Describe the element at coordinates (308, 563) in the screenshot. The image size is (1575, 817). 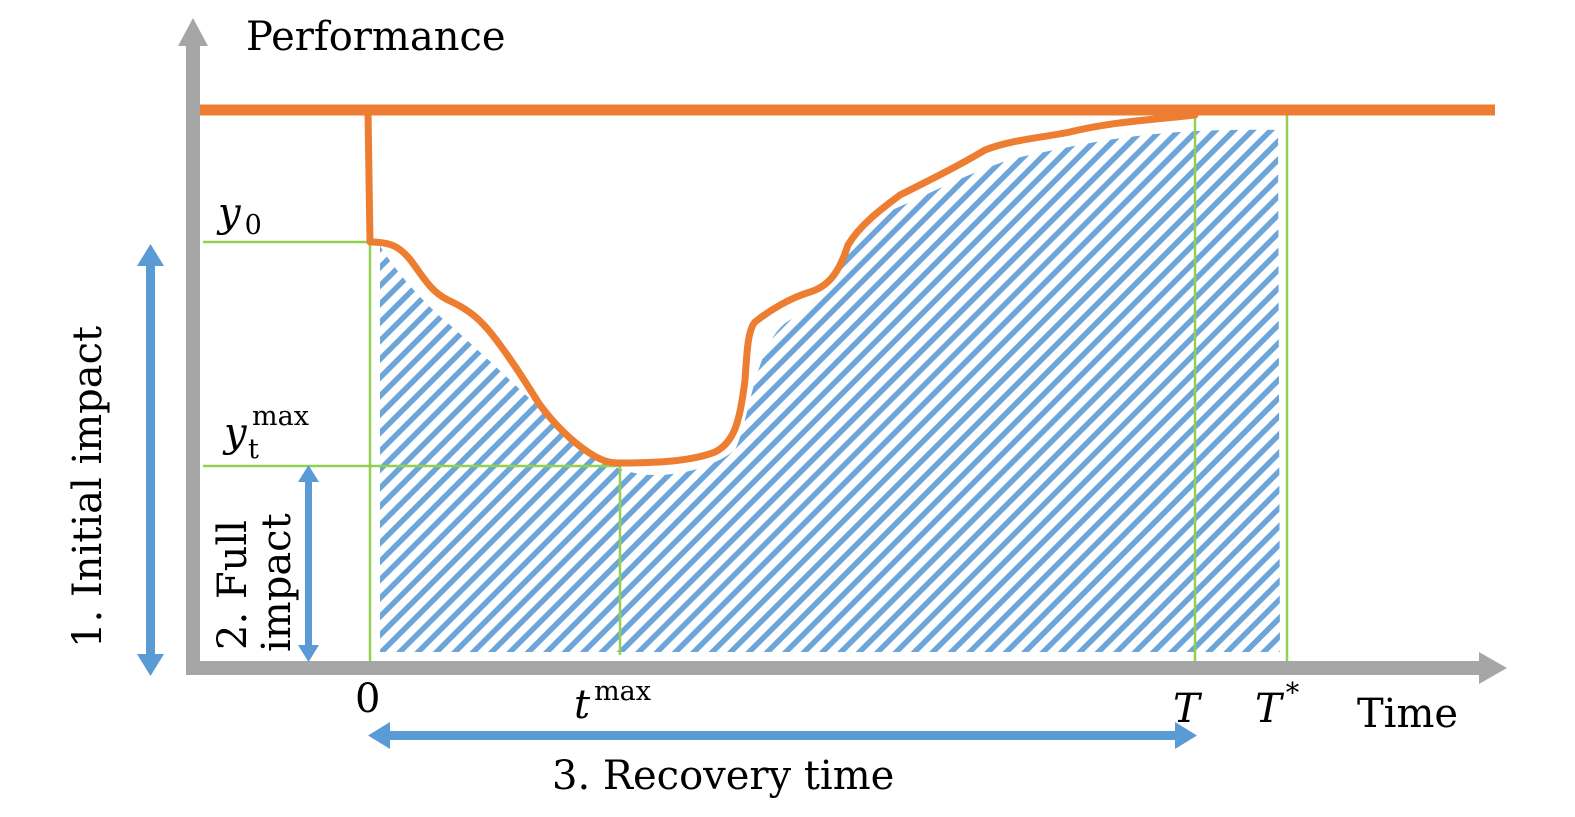
I see `full-impact-arrow` at that location.